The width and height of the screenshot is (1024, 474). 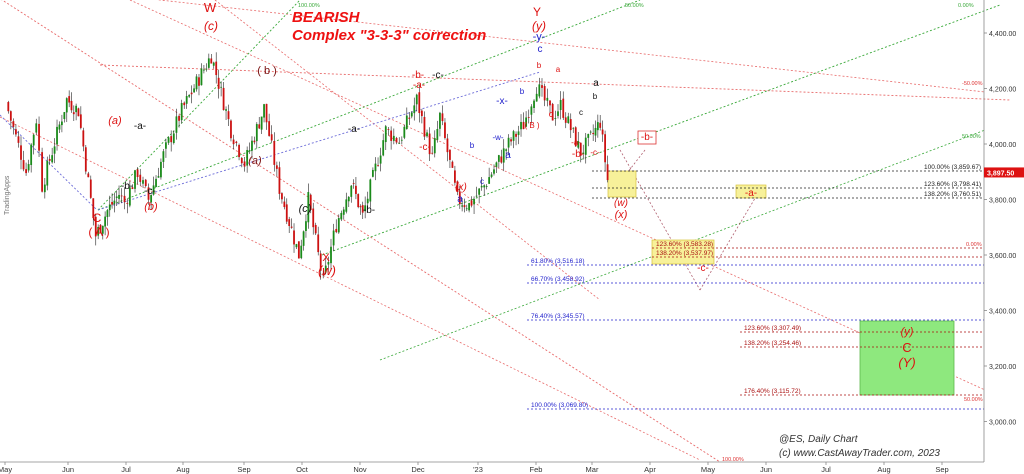 What do you see at coordinates (772, 328) in the screenshot?
I see `fib-label: 123.60% (3,307.49)` at bounding box center [772, 328].